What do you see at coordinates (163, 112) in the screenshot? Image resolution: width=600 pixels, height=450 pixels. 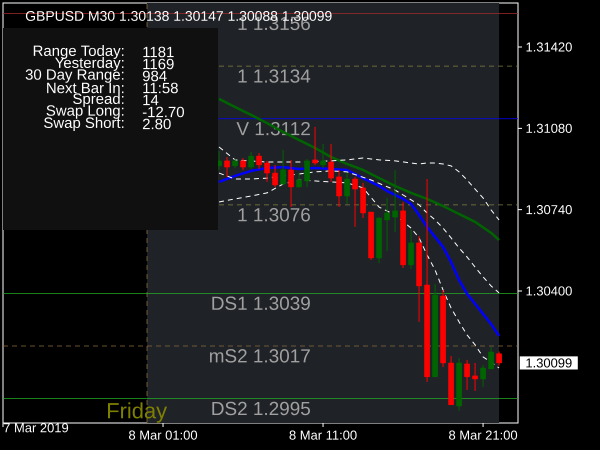 I see `annotation: -12.70` at bounding box center [163, 112].